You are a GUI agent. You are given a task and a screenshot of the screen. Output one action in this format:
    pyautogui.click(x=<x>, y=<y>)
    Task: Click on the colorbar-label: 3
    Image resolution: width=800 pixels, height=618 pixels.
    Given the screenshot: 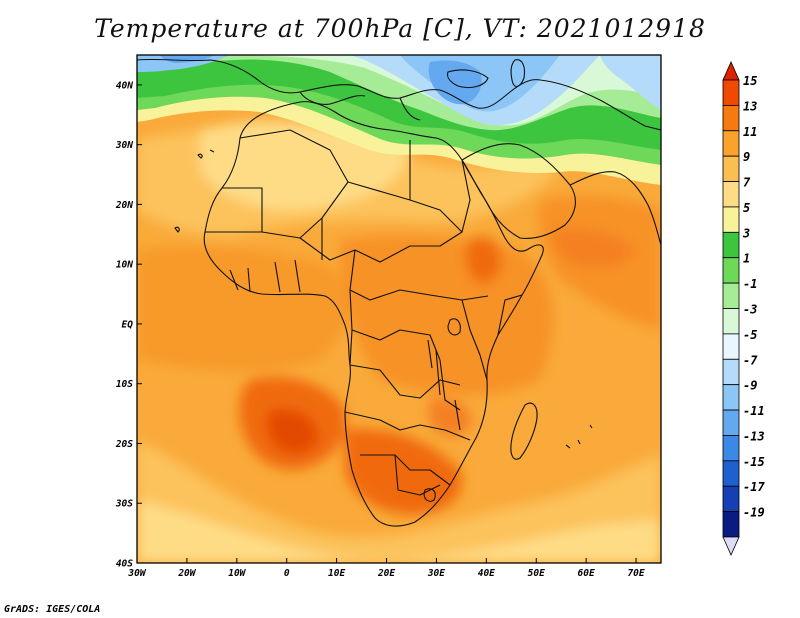 What is the action you would take?
    pyautogui.click(x=746, y=233)
    